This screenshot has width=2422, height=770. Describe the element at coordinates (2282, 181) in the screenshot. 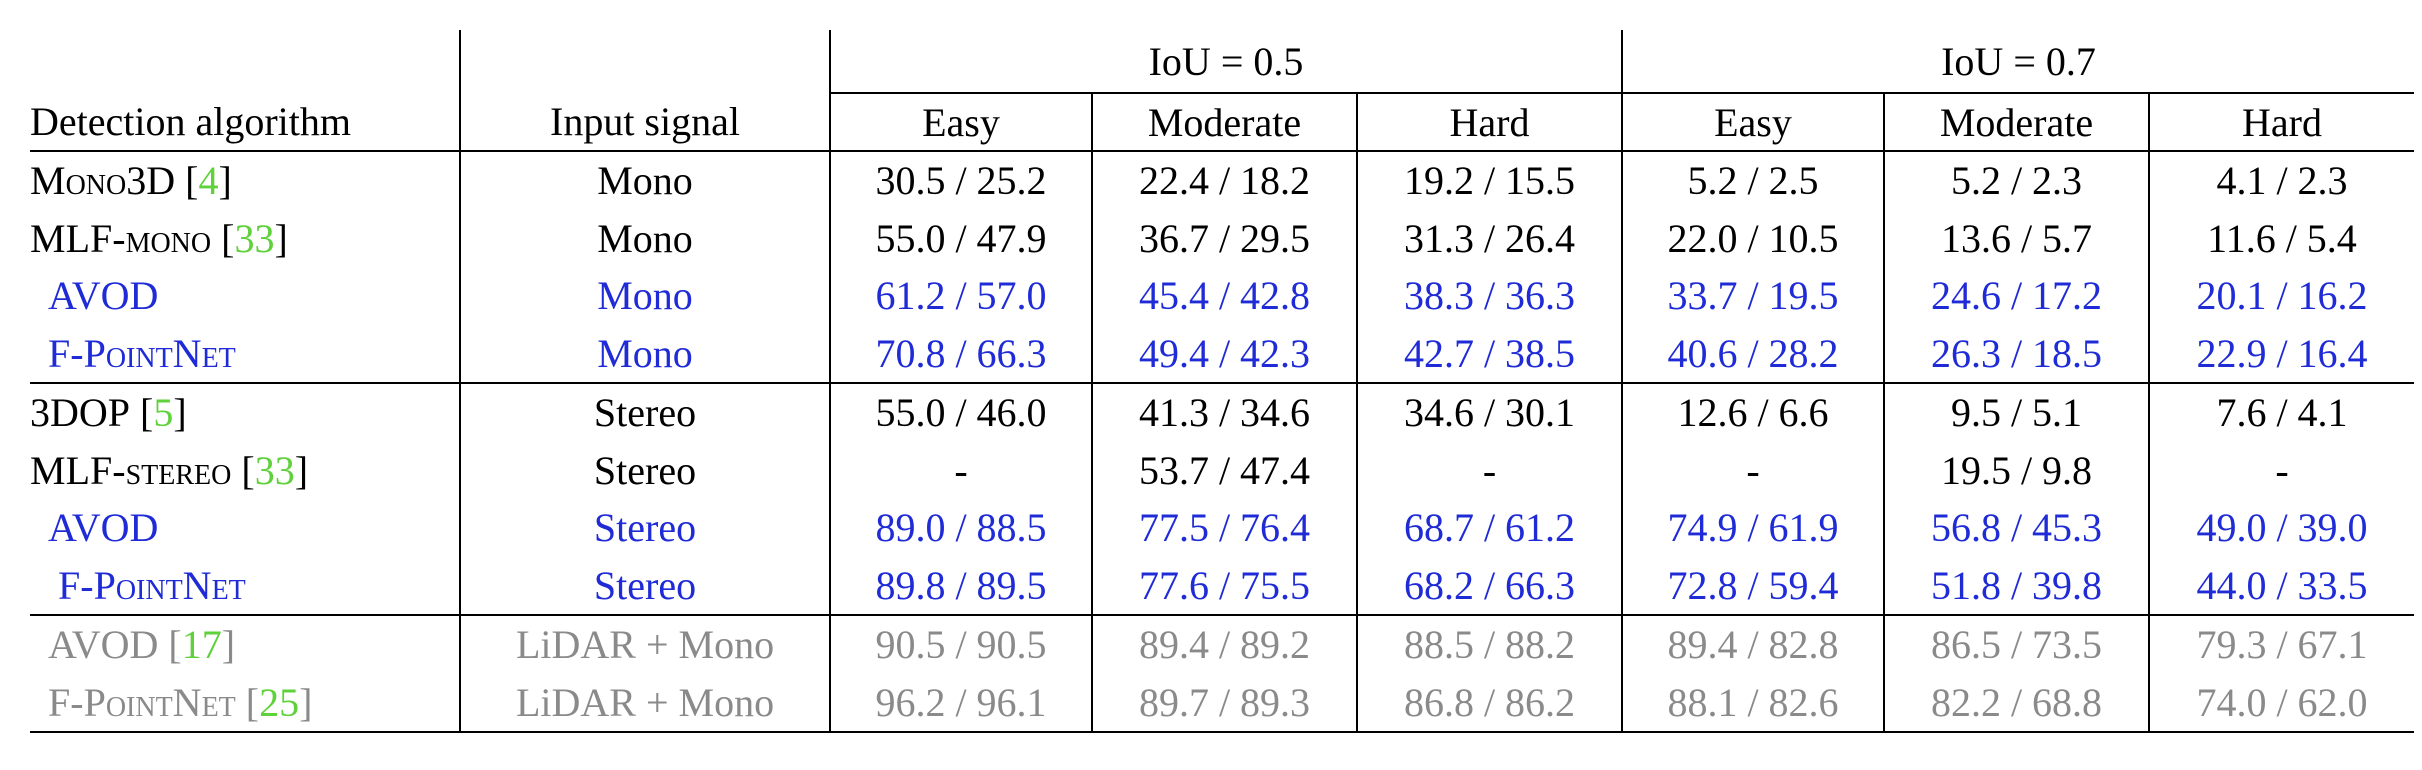

I see `value-cell: 4.1 / 2.3` at that location.